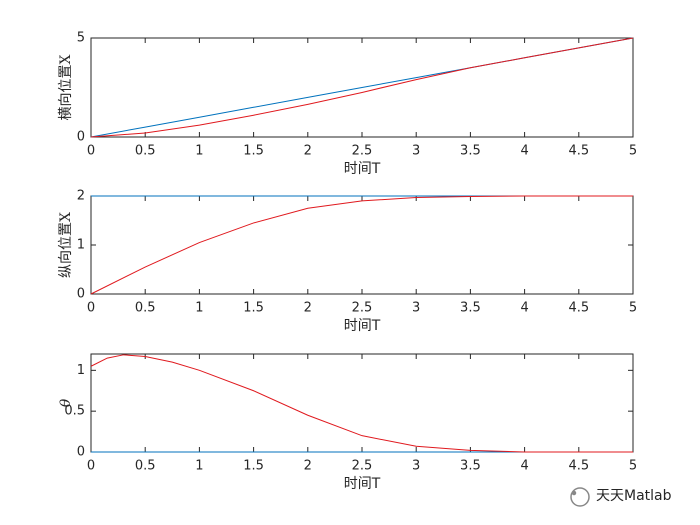 This screenshot has width=700, height=525. Describe the element at coordinates (634, 496) in the screenshot. I see `watermark: 天天Matlab` at that location.